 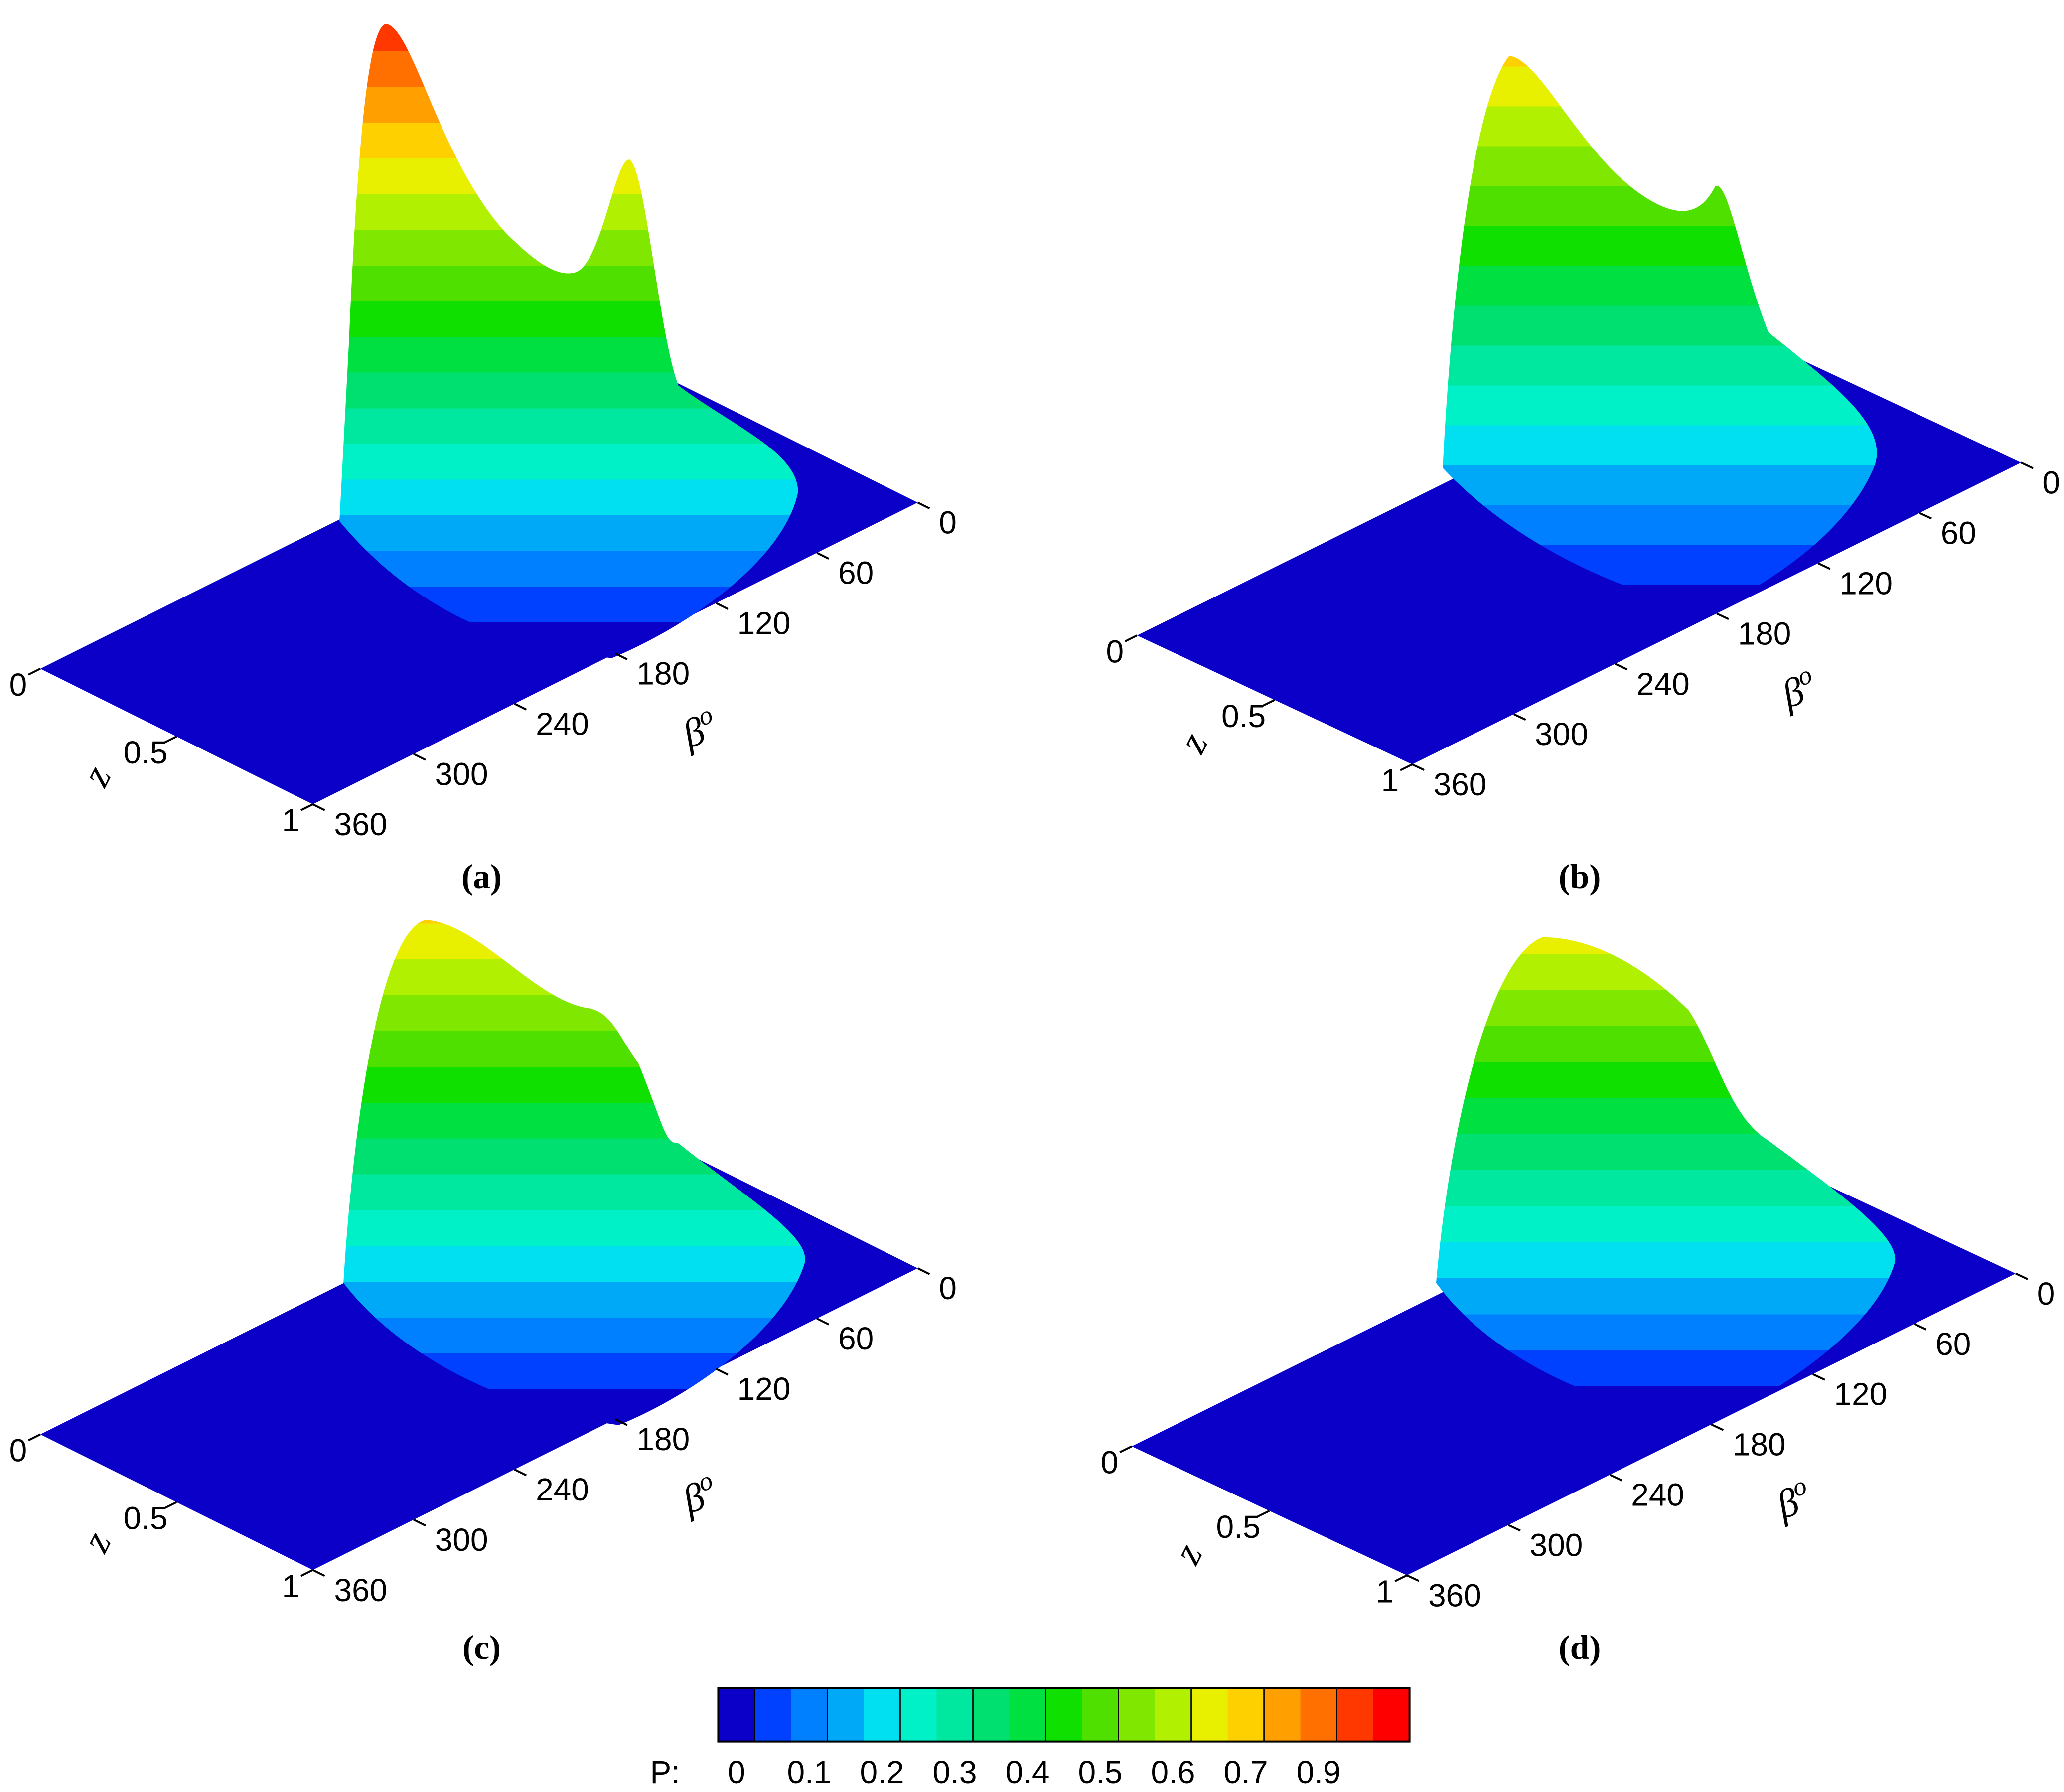 What do you see at coordinates (882, 1772) in the screenshot?
I see `colorbar-tick-label: 0.2` at bounding box center [882, 1772].